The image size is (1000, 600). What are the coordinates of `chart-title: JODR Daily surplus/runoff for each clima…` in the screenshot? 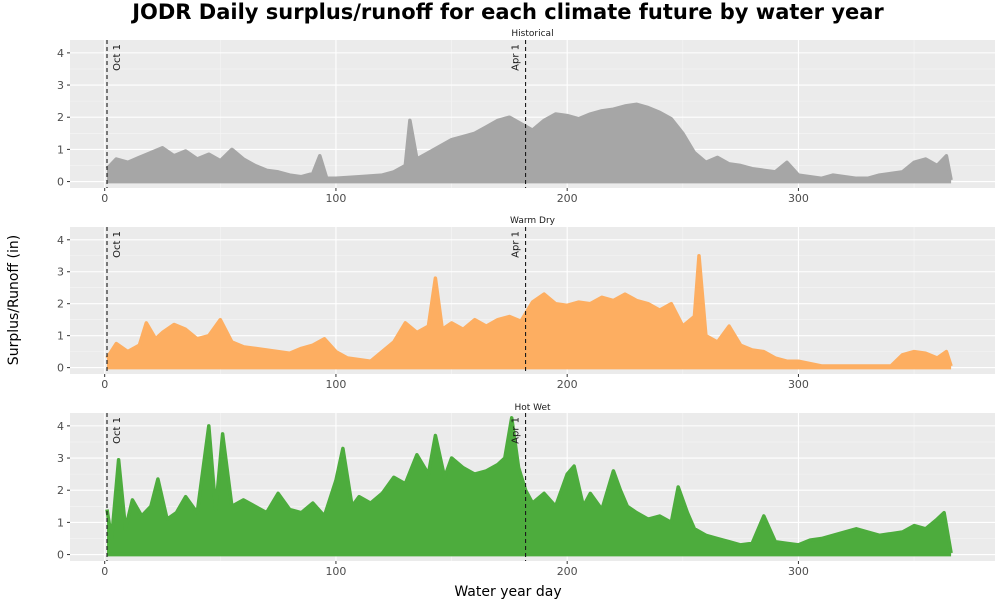 It's located at (507, 12).